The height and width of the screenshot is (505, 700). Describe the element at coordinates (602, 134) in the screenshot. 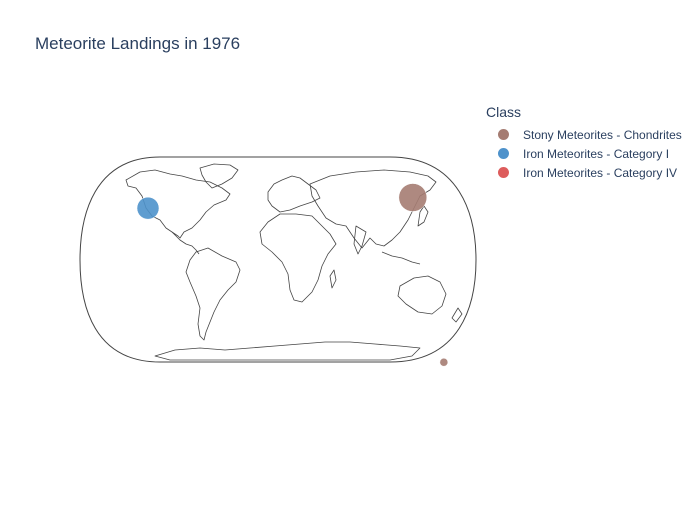

I see `legend-label: Stony Meteorites - Chondrites` at that location.